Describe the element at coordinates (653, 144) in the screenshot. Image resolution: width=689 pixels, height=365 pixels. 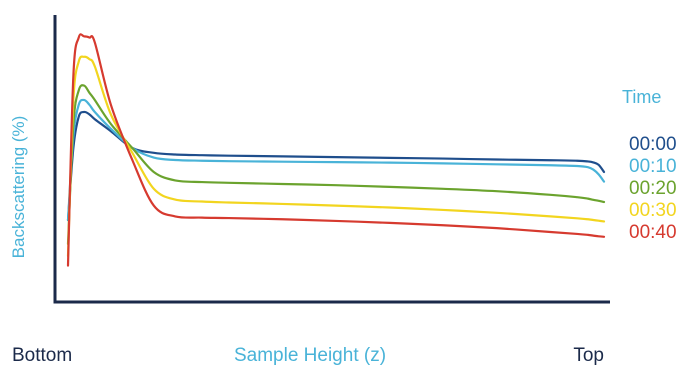
I see `legend-item-00-00: 00:00` at that location.